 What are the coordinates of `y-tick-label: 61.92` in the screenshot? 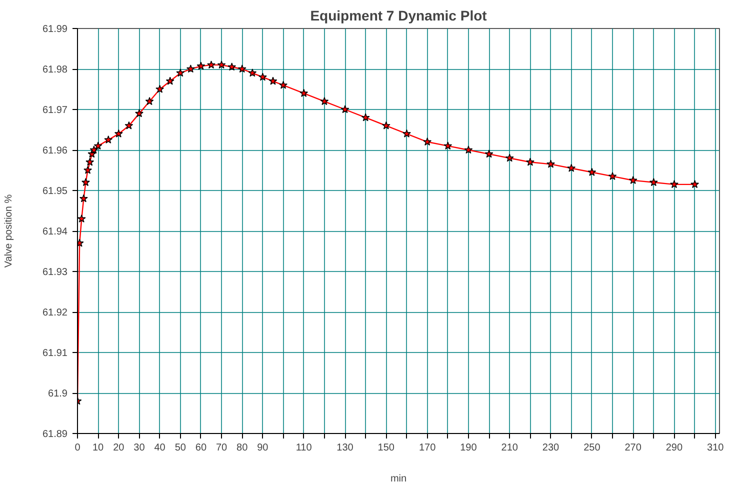 It's located at (55, 313).